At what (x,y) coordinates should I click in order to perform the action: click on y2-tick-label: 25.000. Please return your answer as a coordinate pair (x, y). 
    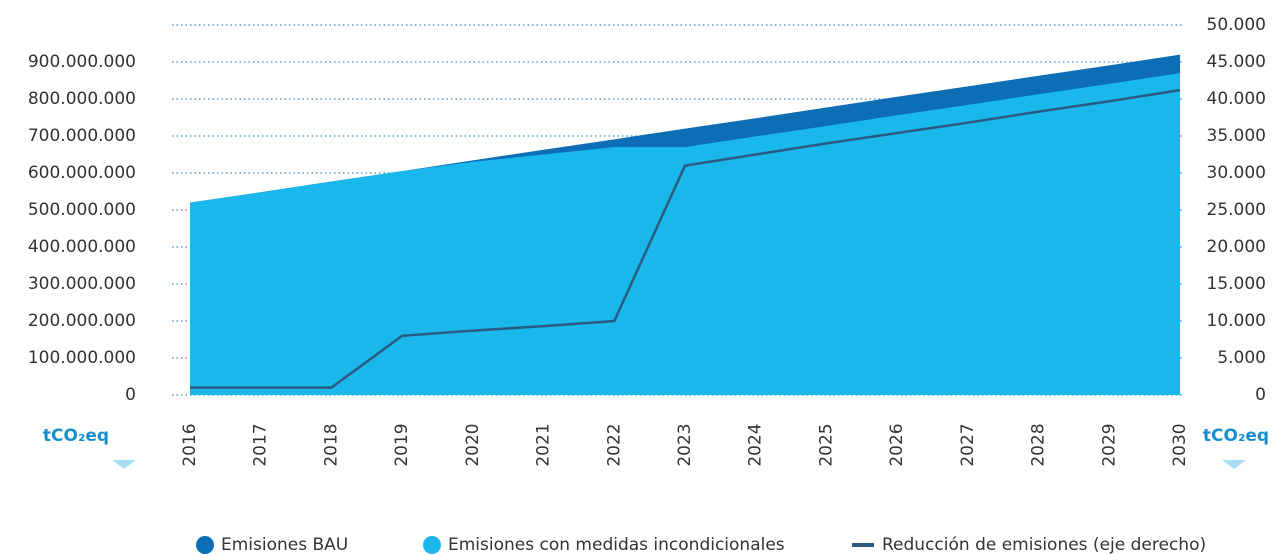
    Looking at the image, I should click on (1236, 210).